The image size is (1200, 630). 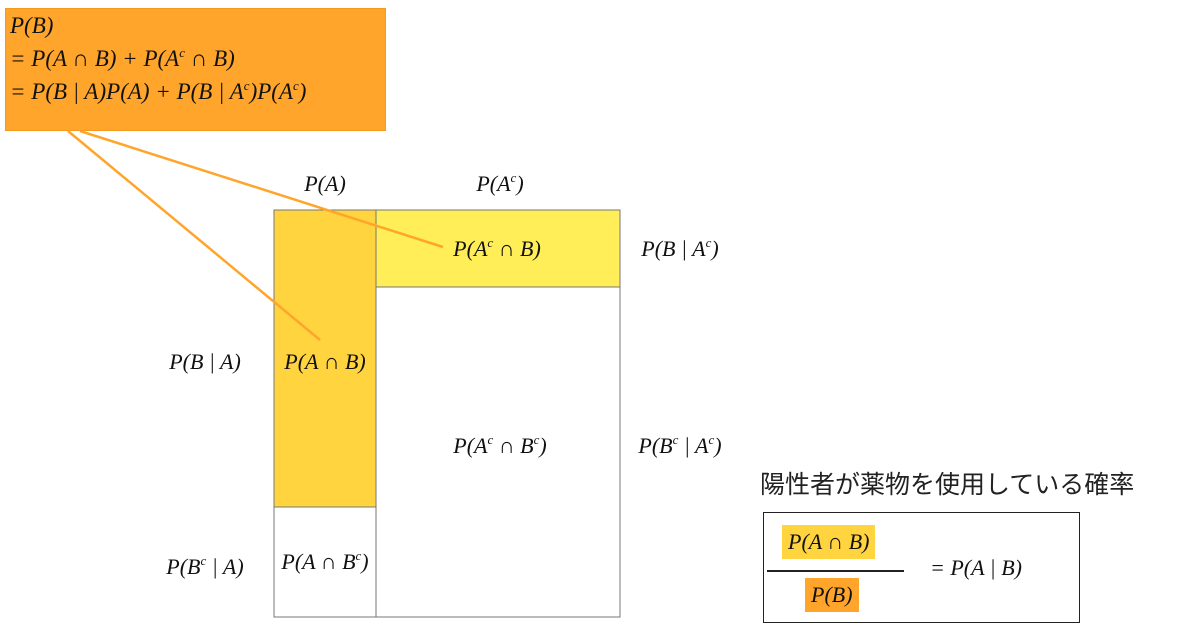 I want to click on formula-line: = P(A ∩ B) + P(Ac ∩ B), so click(x=122, y=58).